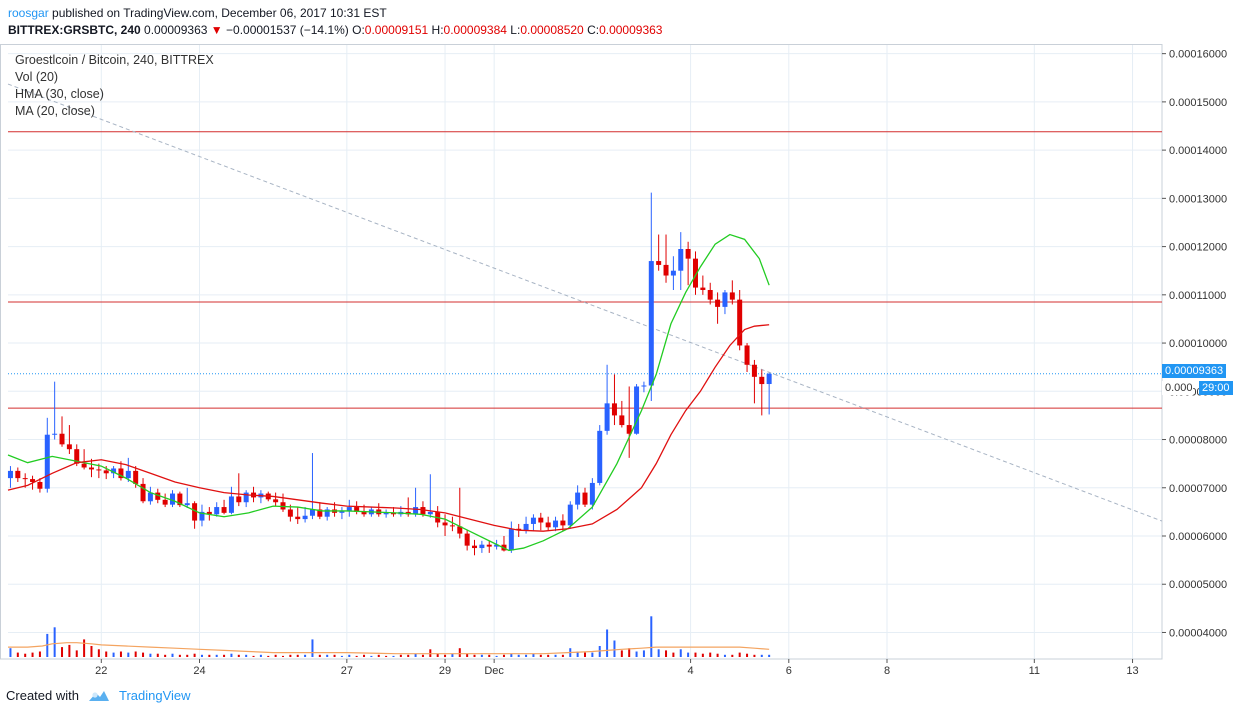 This screenshot has width=1239, height=715. Describe the element at coordinates (437, 30) in the screenshot. I see `high-label: H:` at that location.